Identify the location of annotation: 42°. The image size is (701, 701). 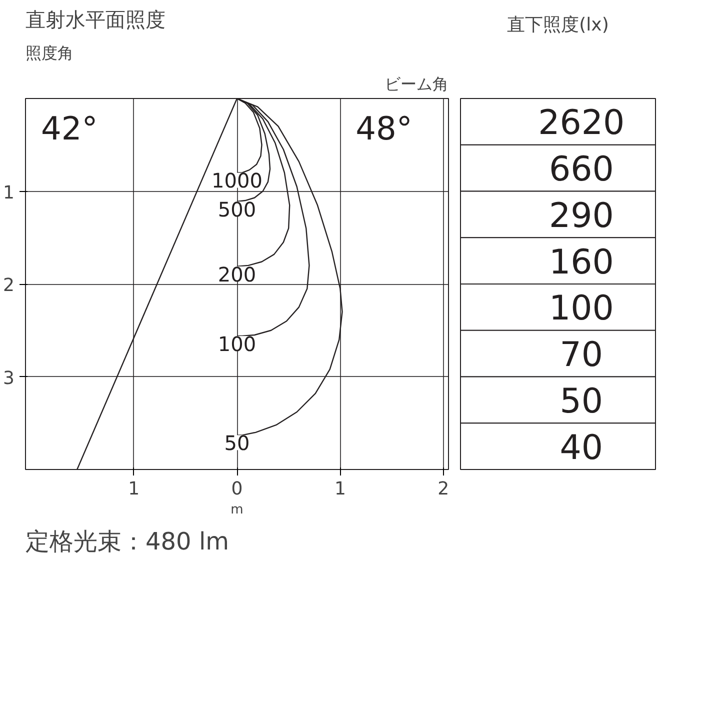
(69, 129).